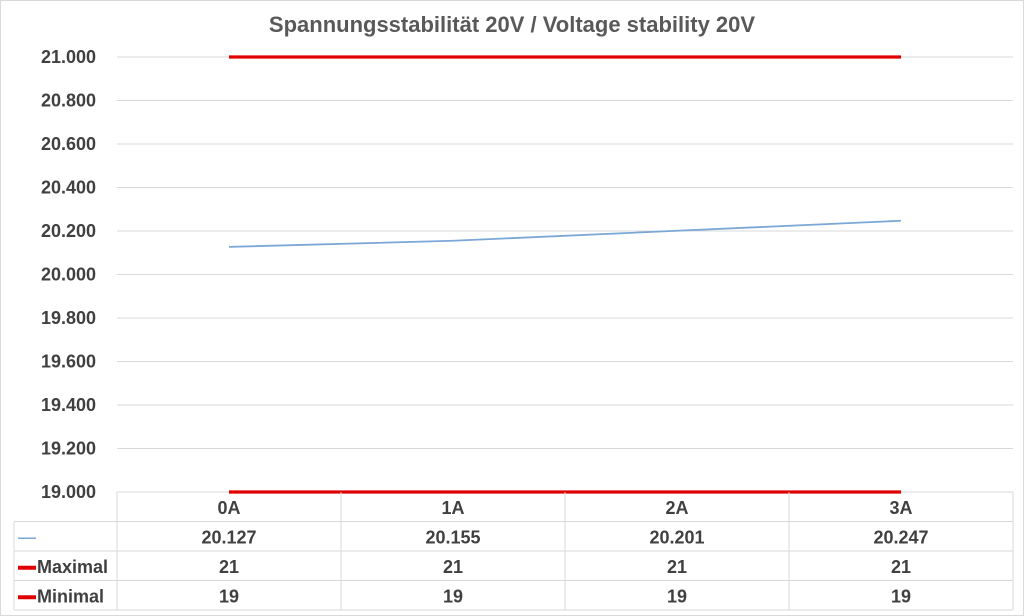 Image resolution: width=1024 pixels, height=616 pixels. What do you see at coordinates (68, 318) in the screenshot?
I see `y-tick-label: 19.800` at bounding box center [68, 318].